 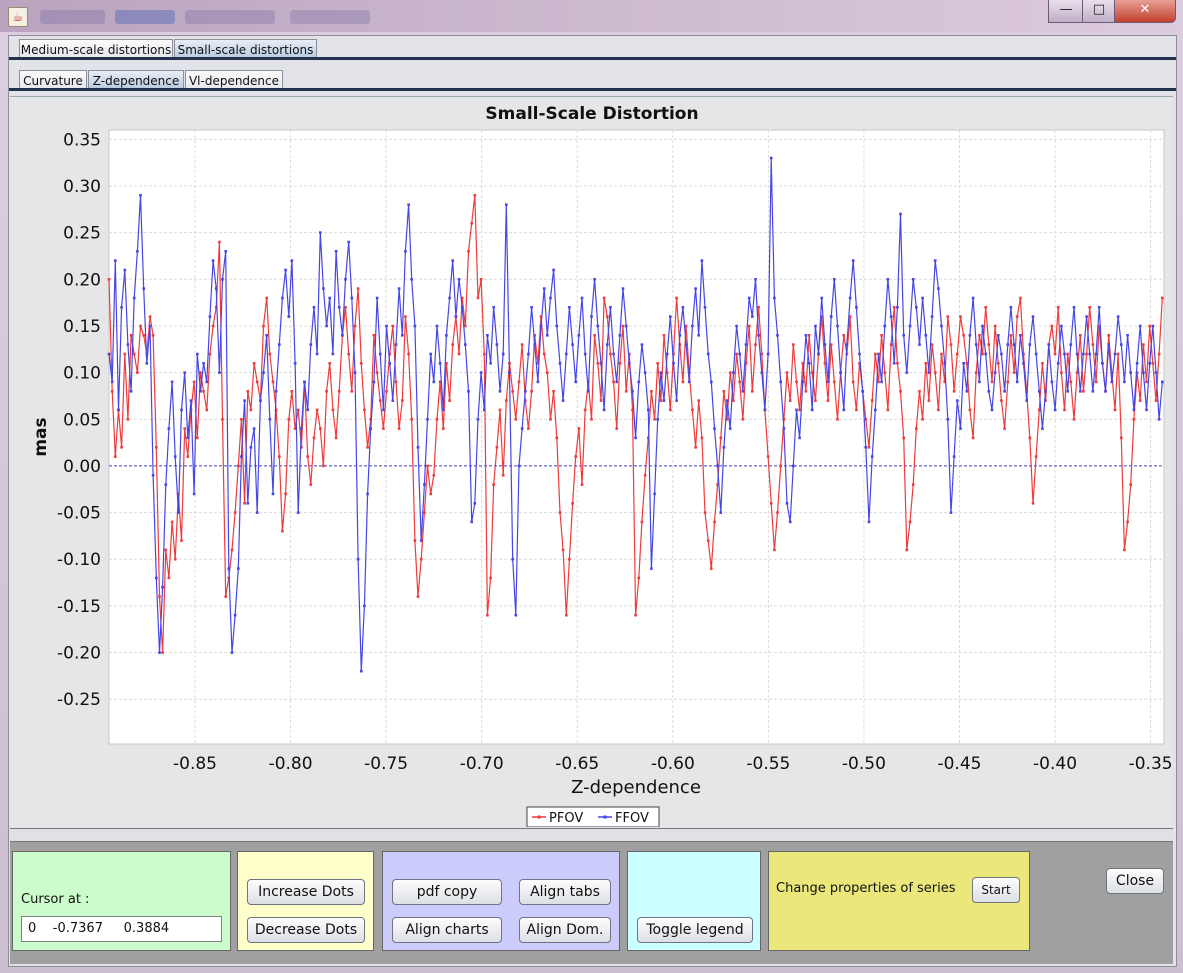 What do you see at coordinates (82, 187) in the screenshot?
I see `y-tick-label: 0.30` at bounding box center [82, 187].